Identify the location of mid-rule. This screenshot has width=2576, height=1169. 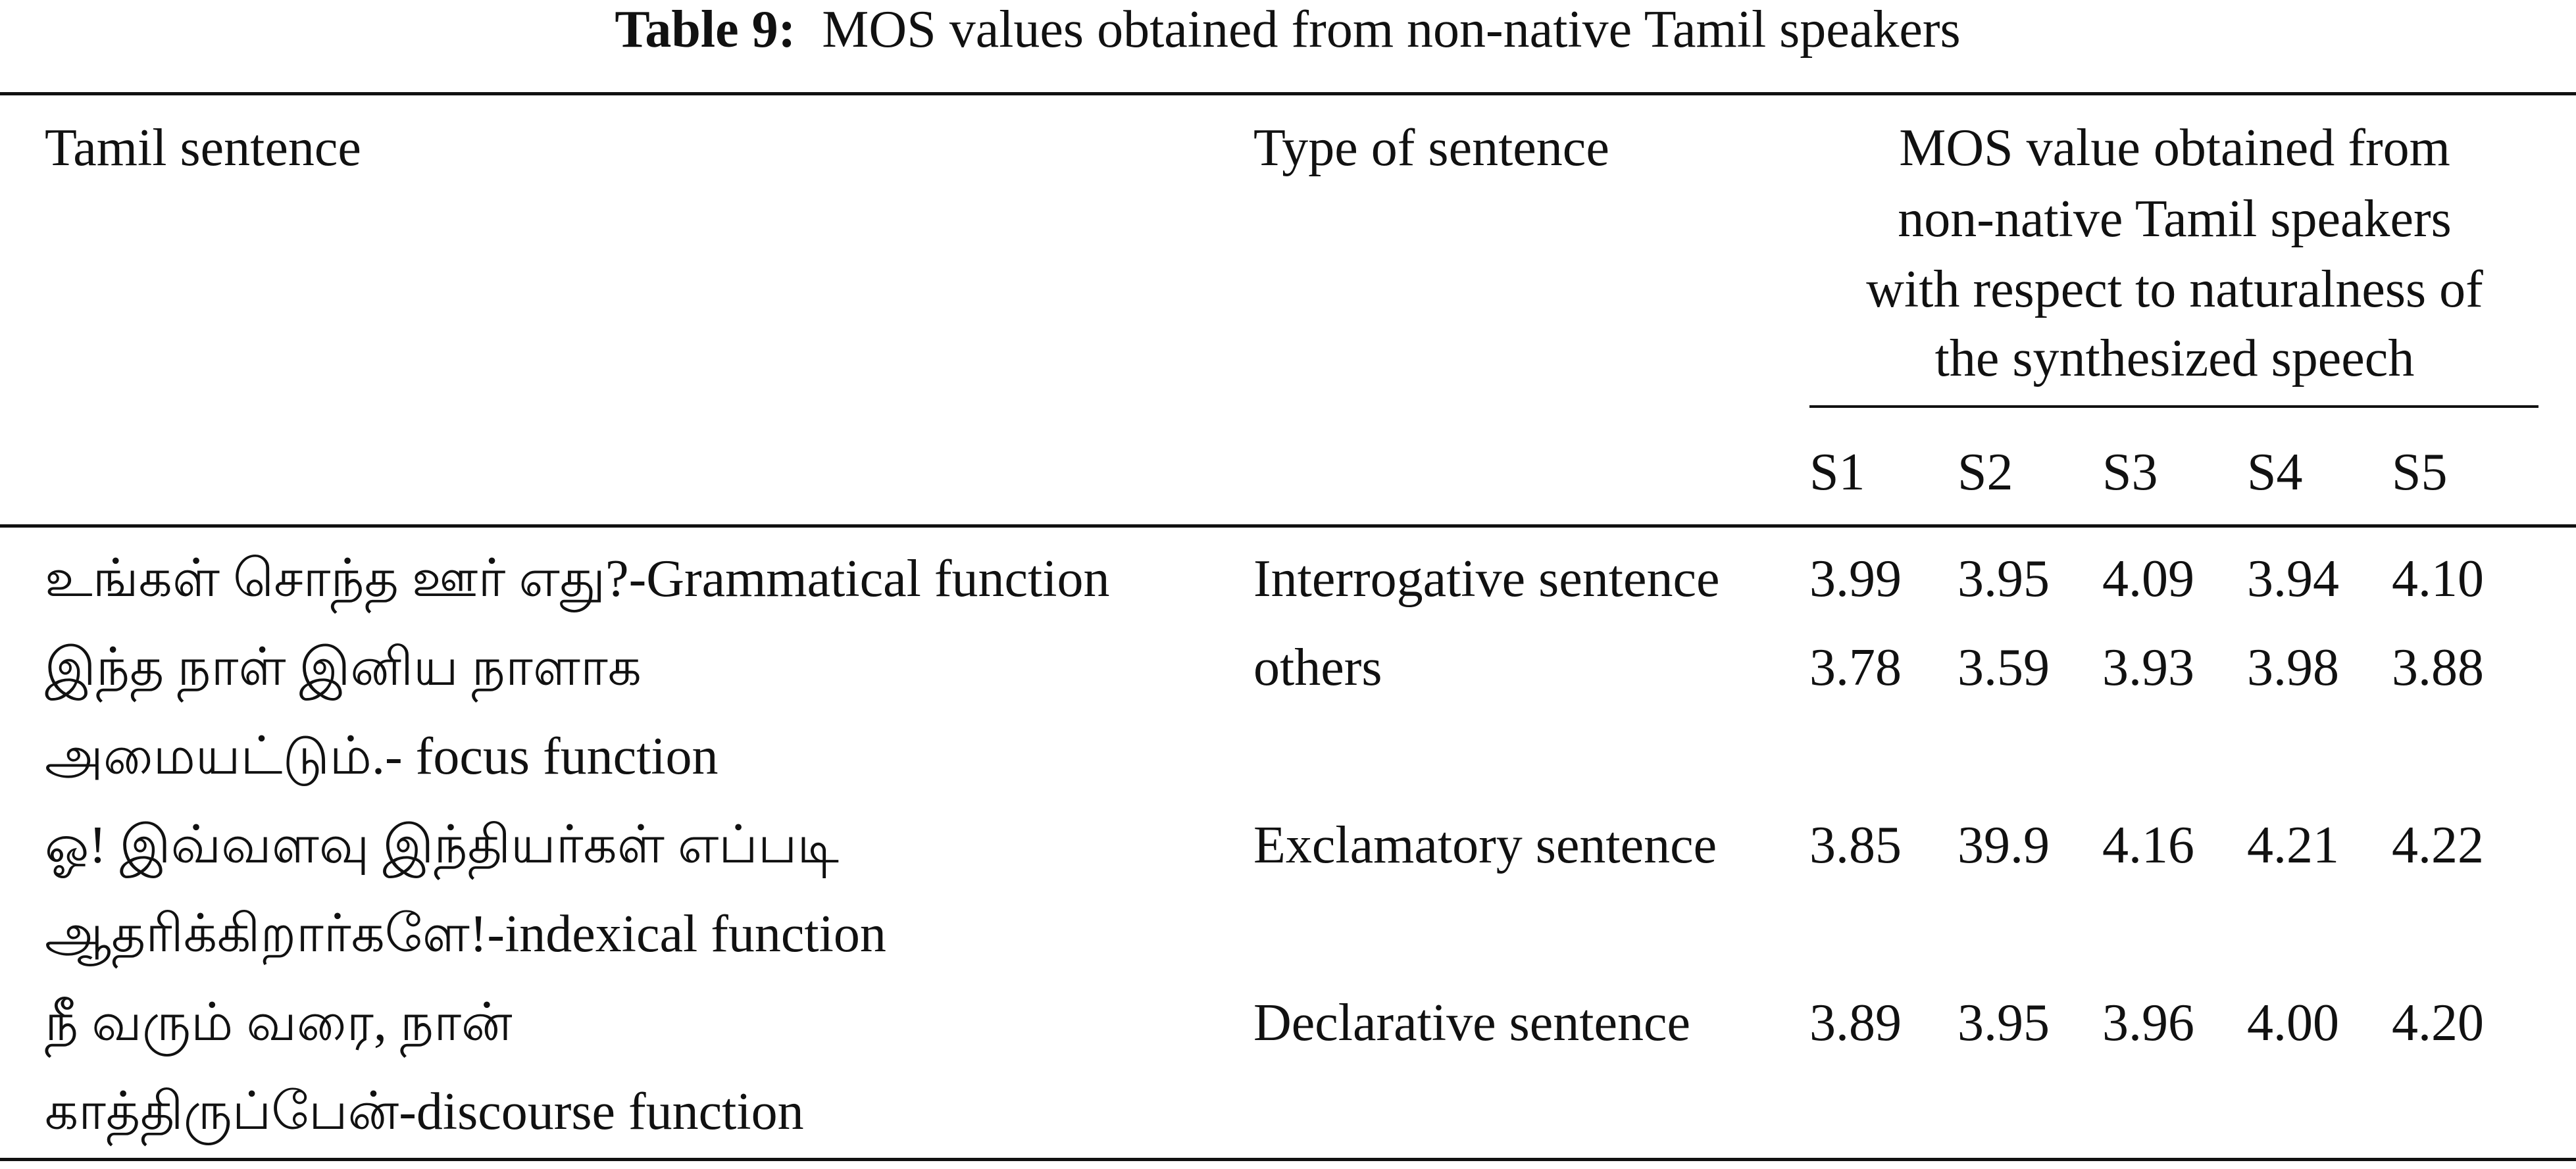
(1288, 526).